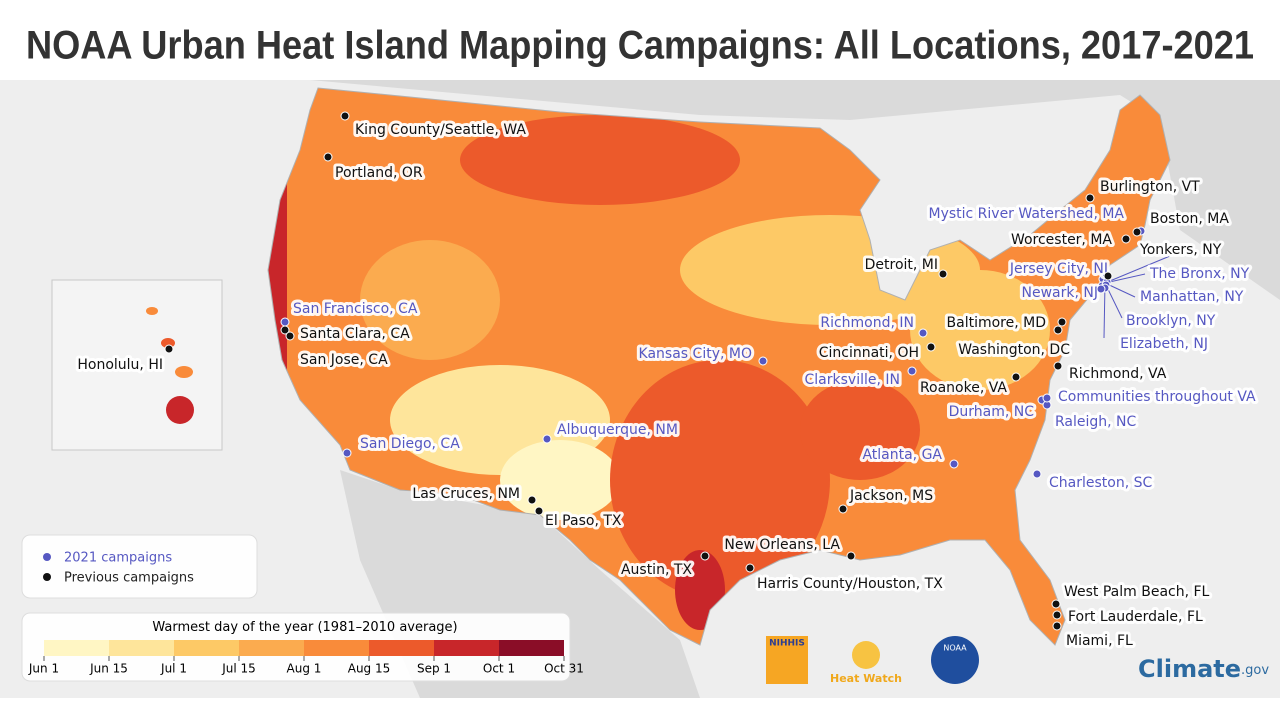 This screenshot has height=720, width=1280. Describe the element at coordinates (902, 455) in the screenshot. I see `location-label: Atlanta, GA` at that location.